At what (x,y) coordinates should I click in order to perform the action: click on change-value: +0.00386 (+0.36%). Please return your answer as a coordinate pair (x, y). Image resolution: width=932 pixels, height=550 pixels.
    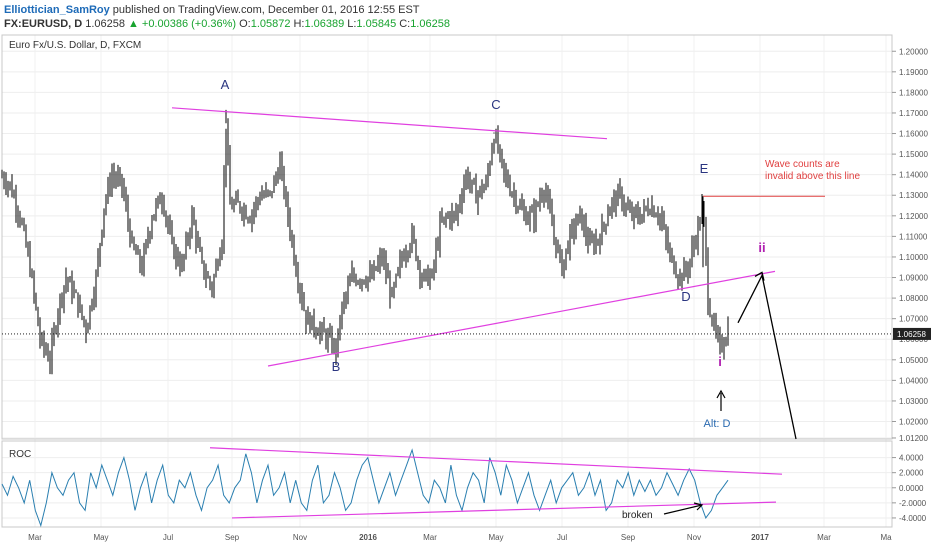
    Looking at the image, I should click on (189, 24).